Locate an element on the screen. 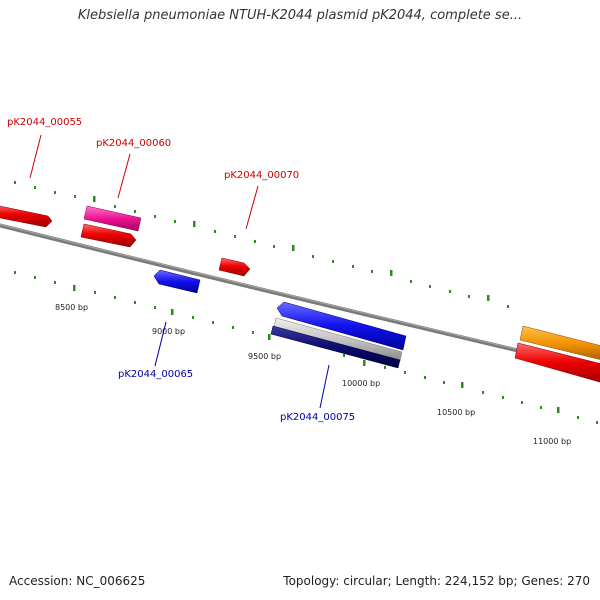 The image size is (600, 600). gene-label-pk2044-00070: pK2044_00070 is located at coordinates (261, 175).